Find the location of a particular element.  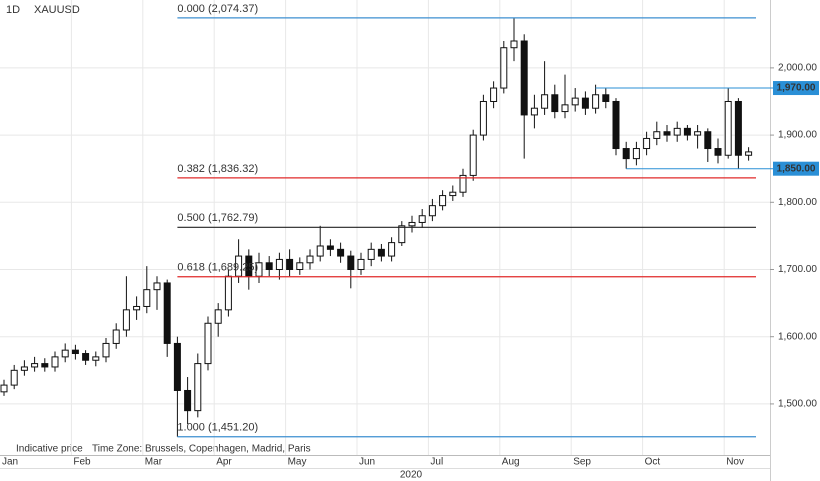

fib-label: 0.382 (1,836.32) is located at coordinates (217, 169).